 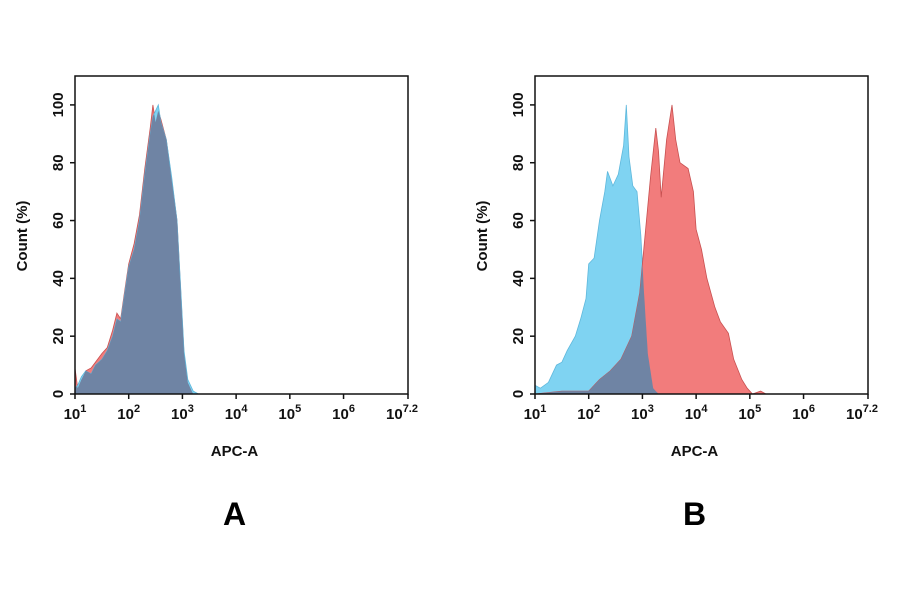 I want to click on panel-label: A, so click(x=234, y=514).